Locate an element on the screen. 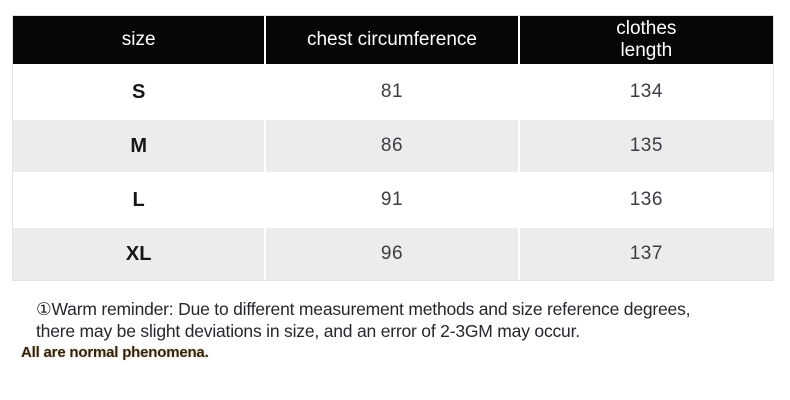  table-row-l: L 91 136 is located at coordinates (393, 199).